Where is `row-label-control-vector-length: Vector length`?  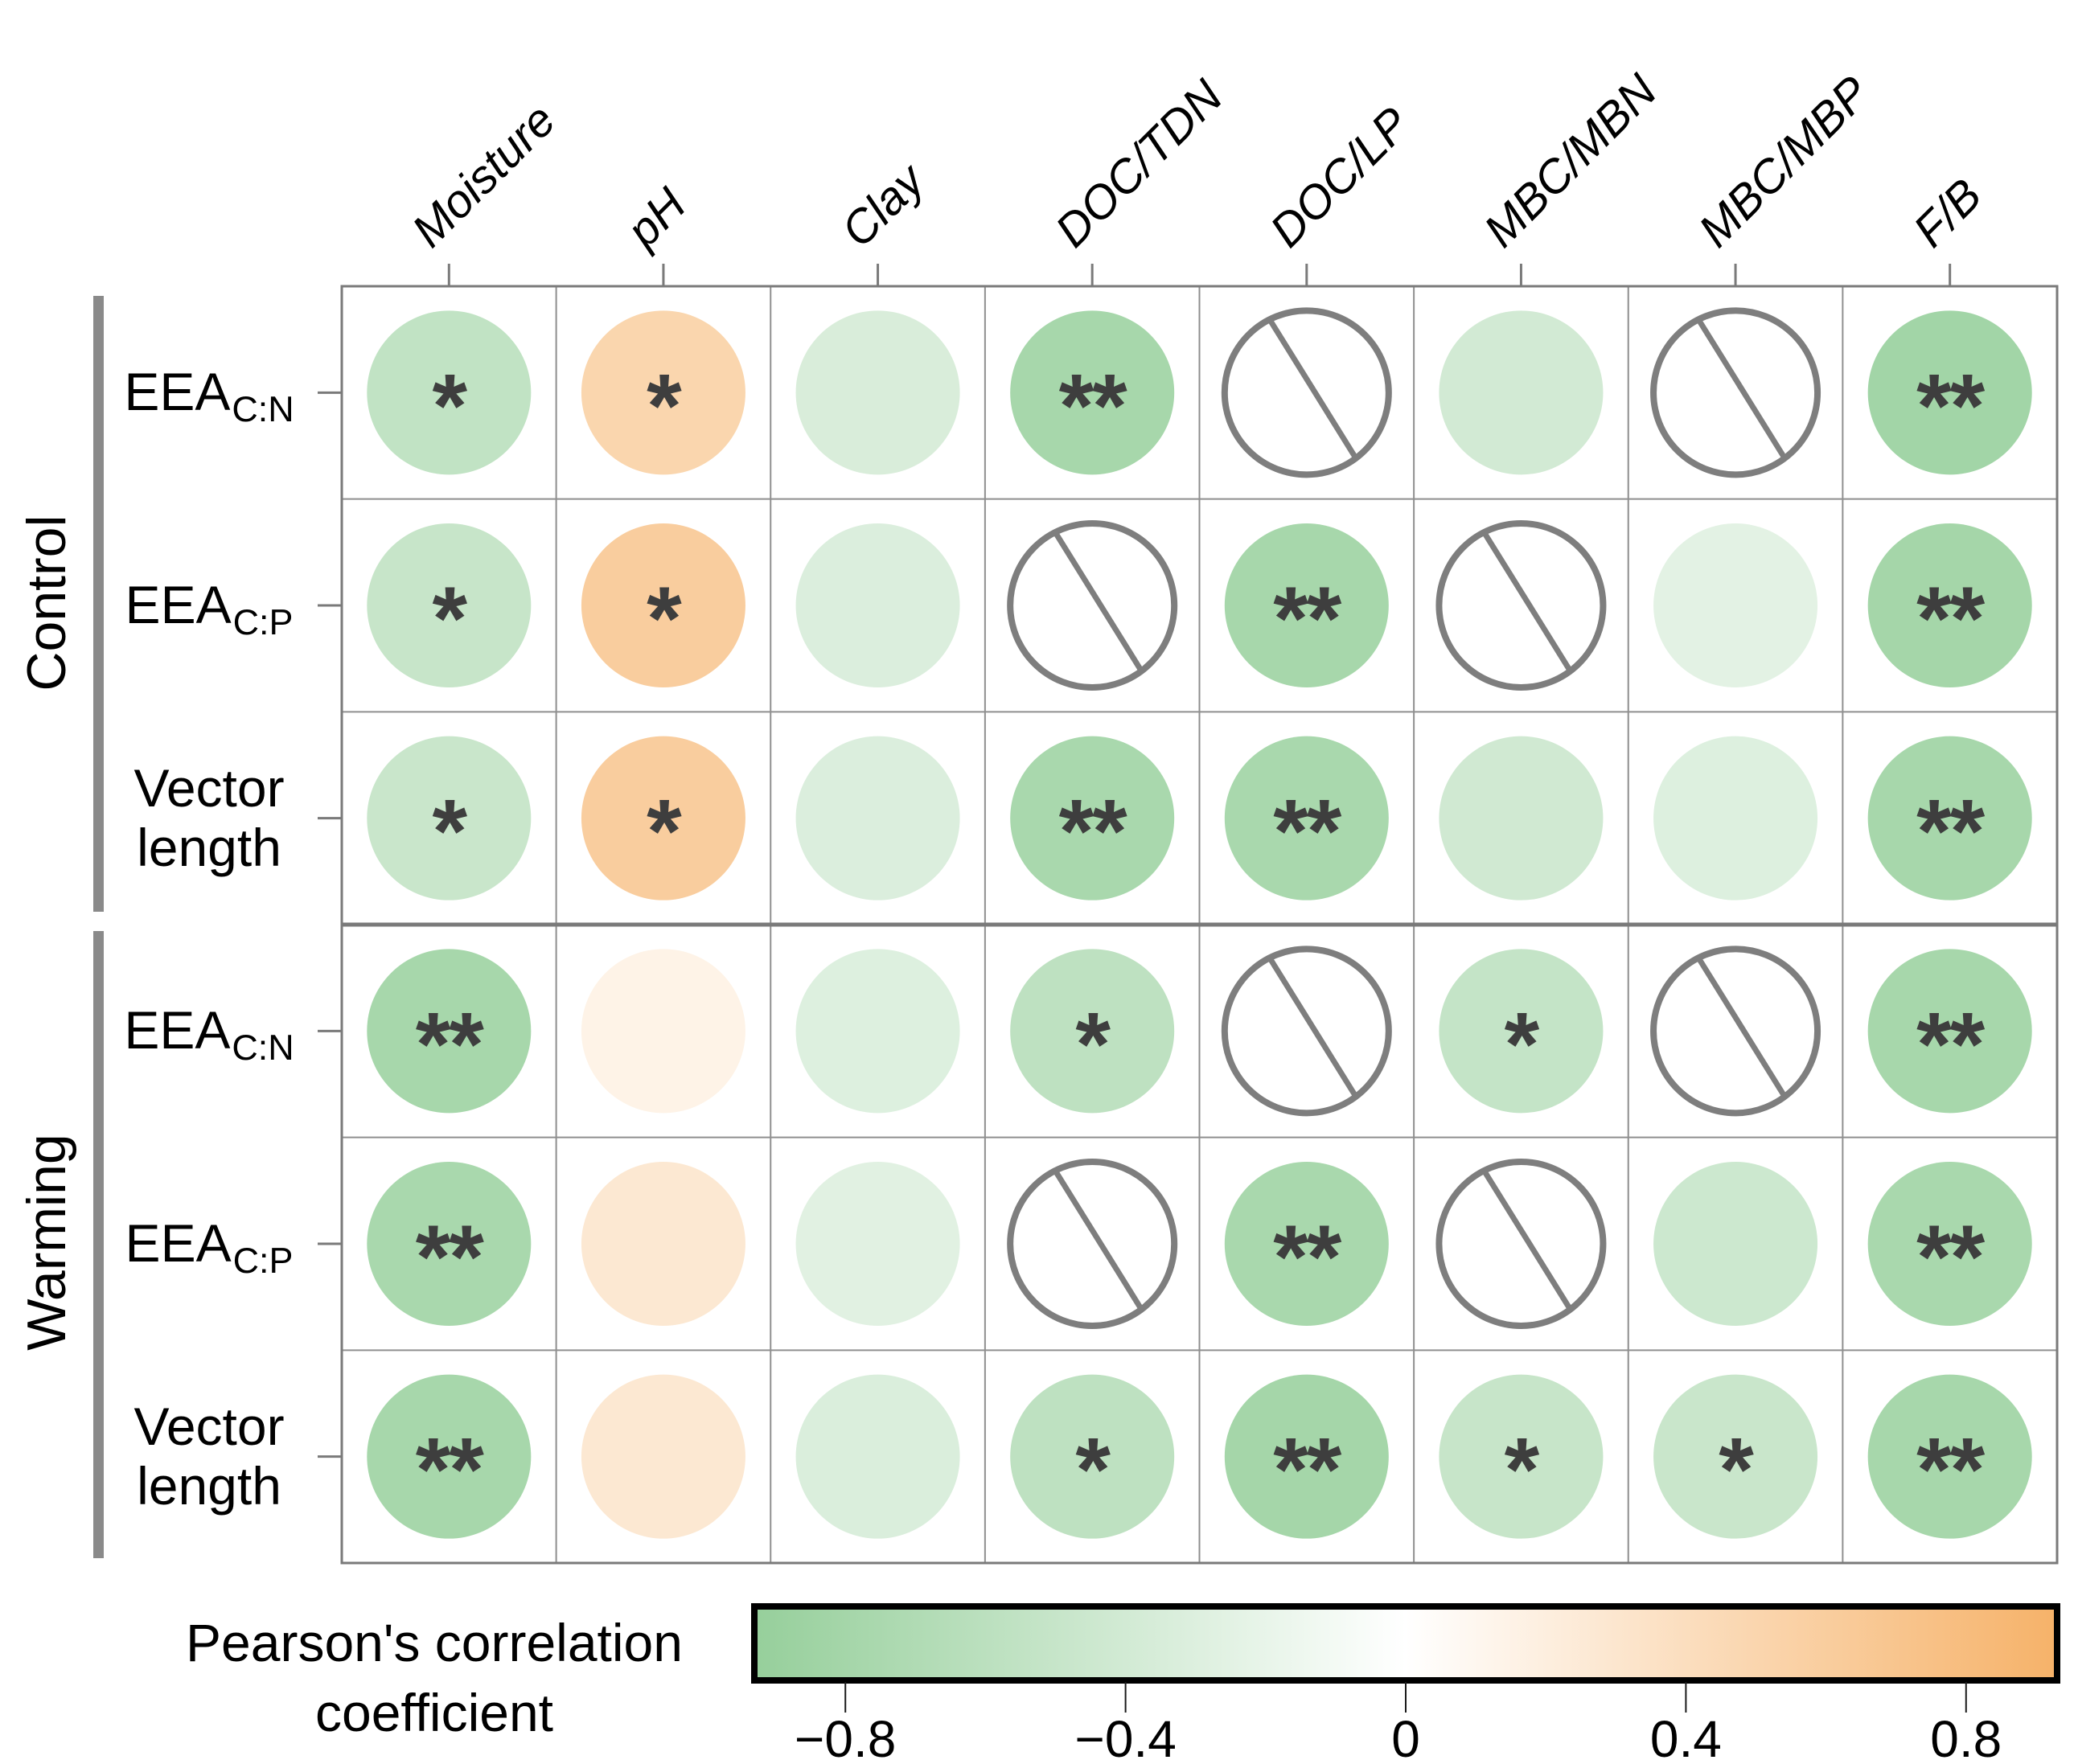 row-label-control-vector-length: Vector length is located at coordinates (209, 818).